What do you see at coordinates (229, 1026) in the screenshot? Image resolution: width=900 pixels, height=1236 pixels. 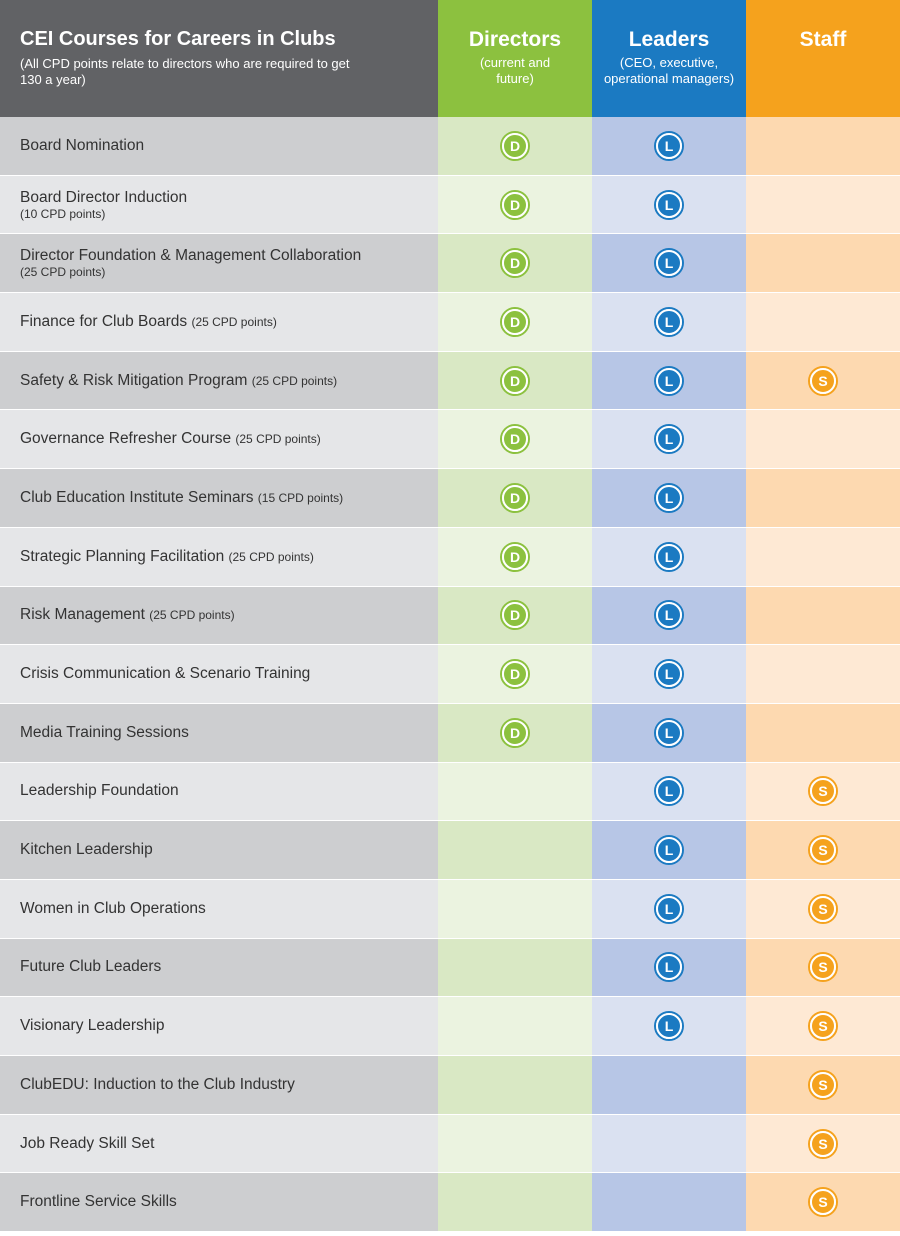 I see `course-name-line: Visionary Leadership` at bounding box center [229, 1026].